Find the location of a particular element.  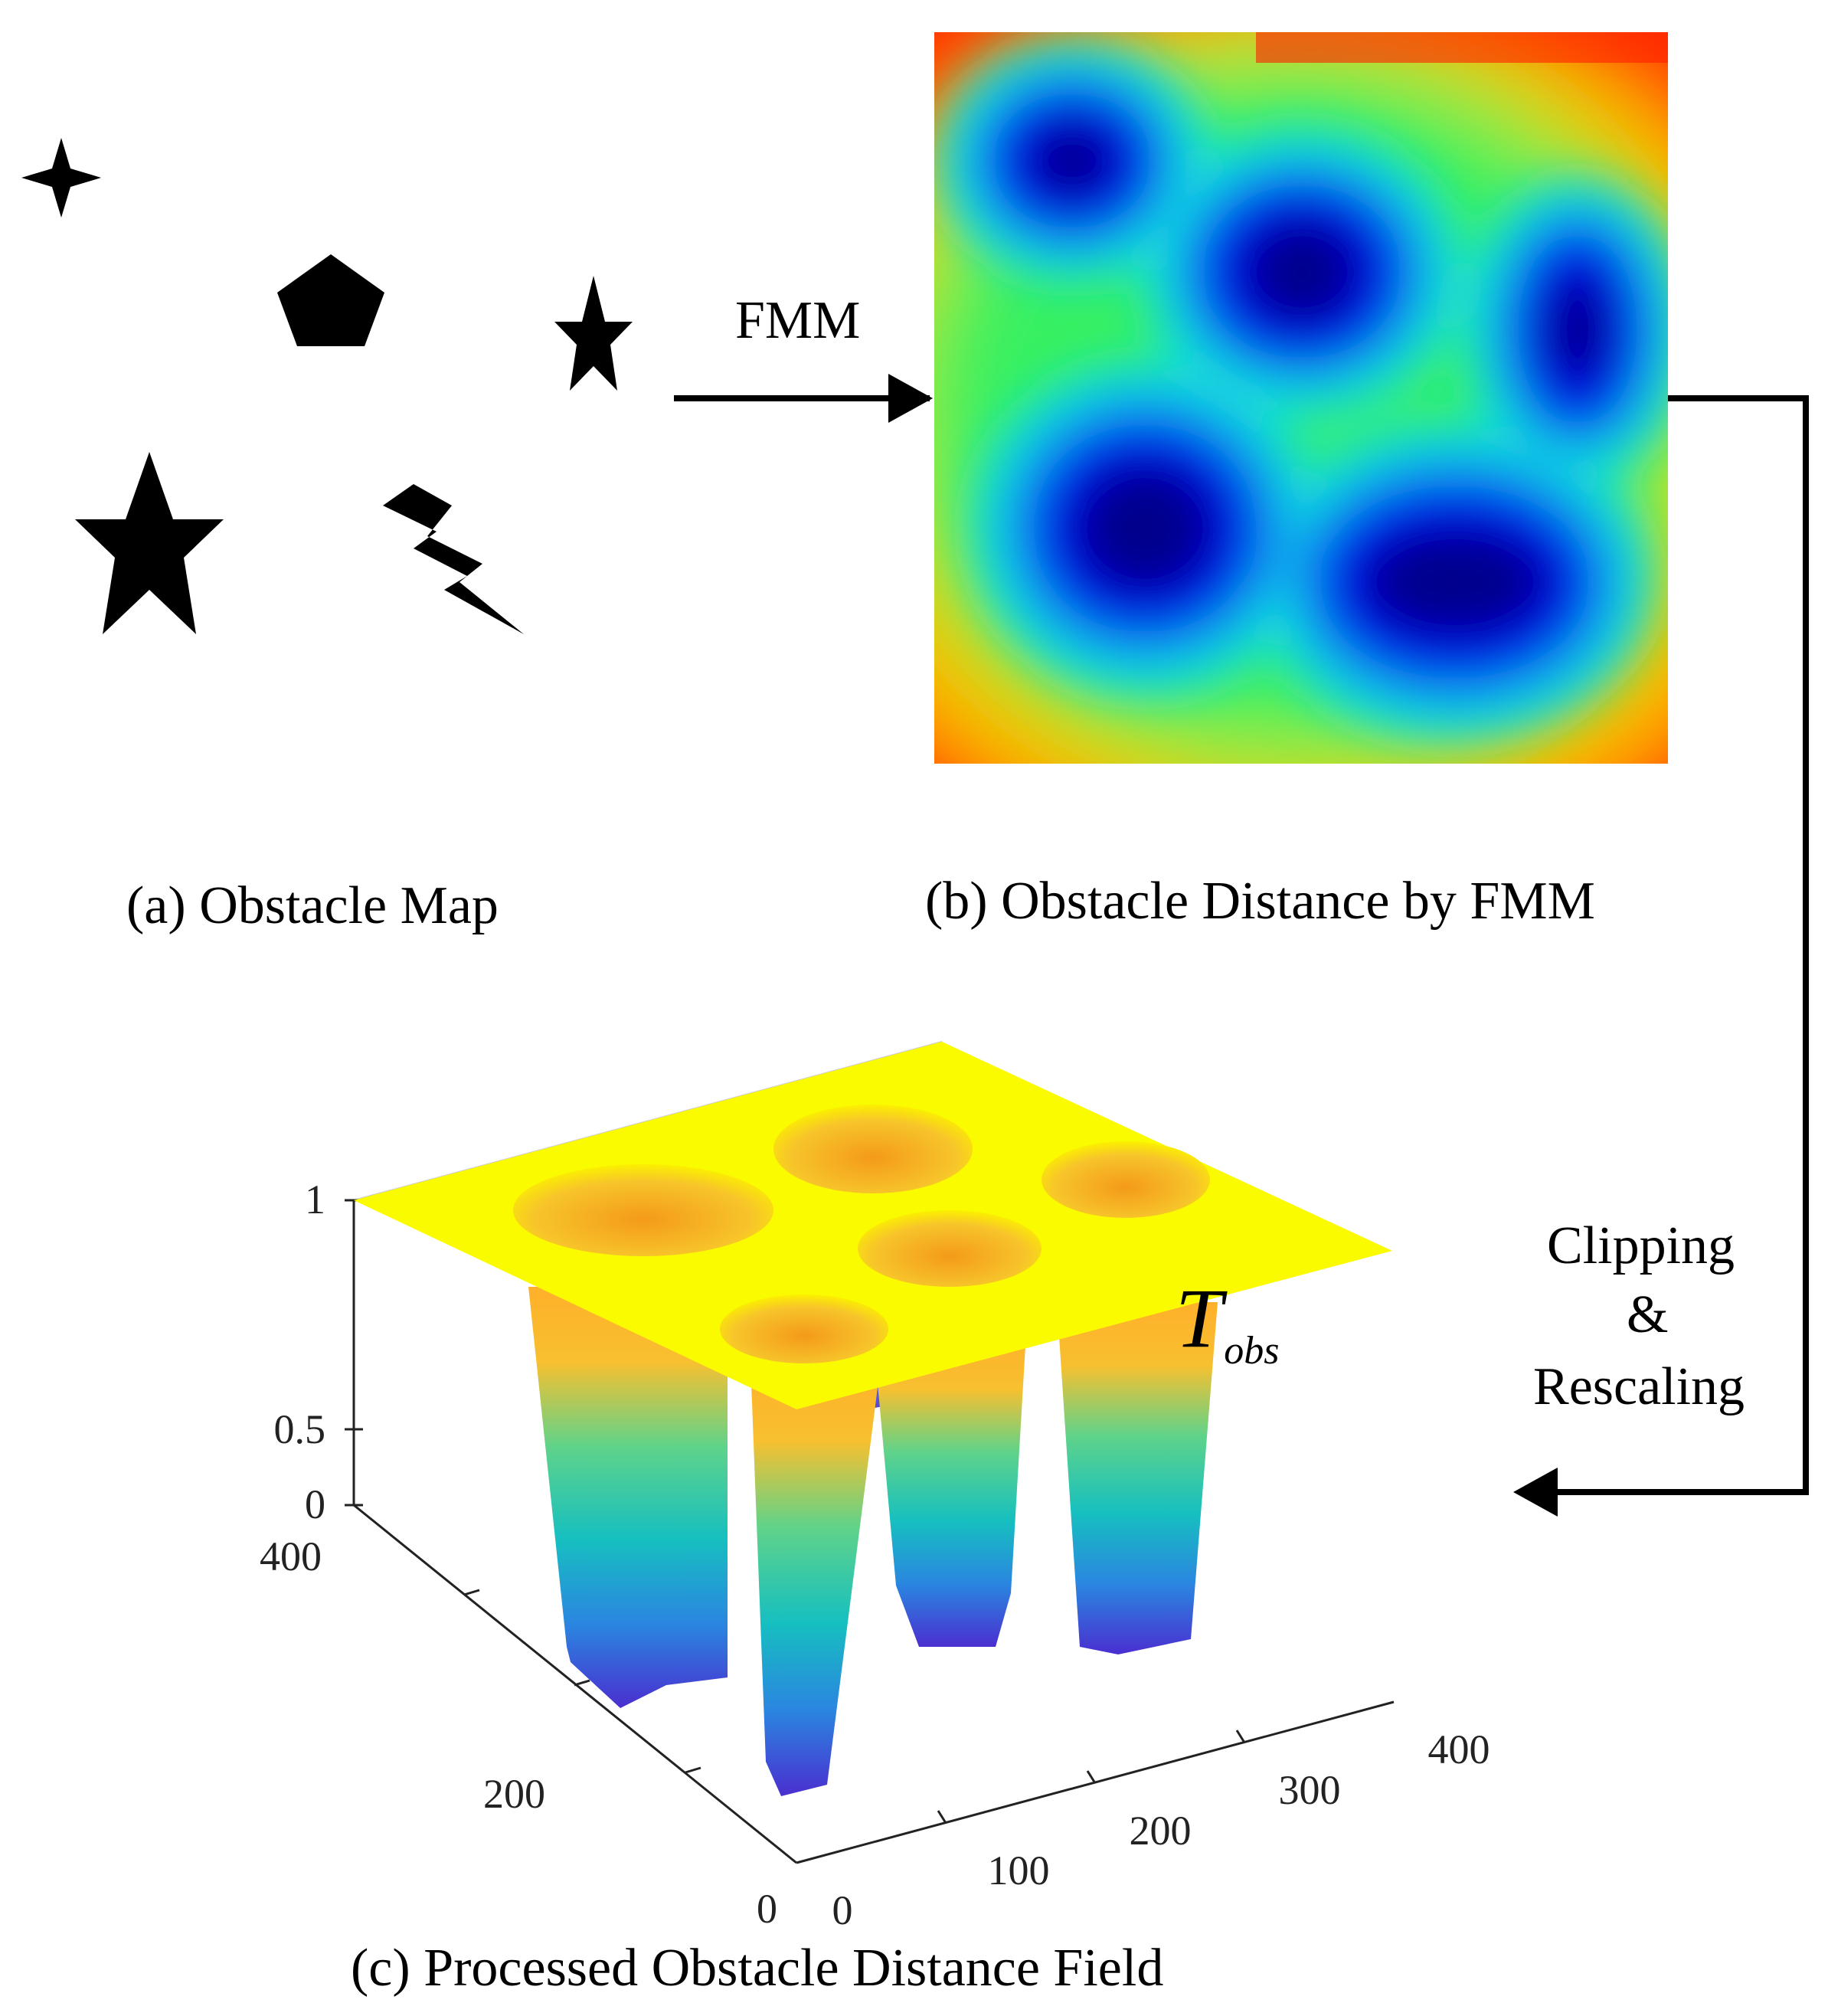

clip-label-line3: Rescaling is located at coordinates (1639, 1386).